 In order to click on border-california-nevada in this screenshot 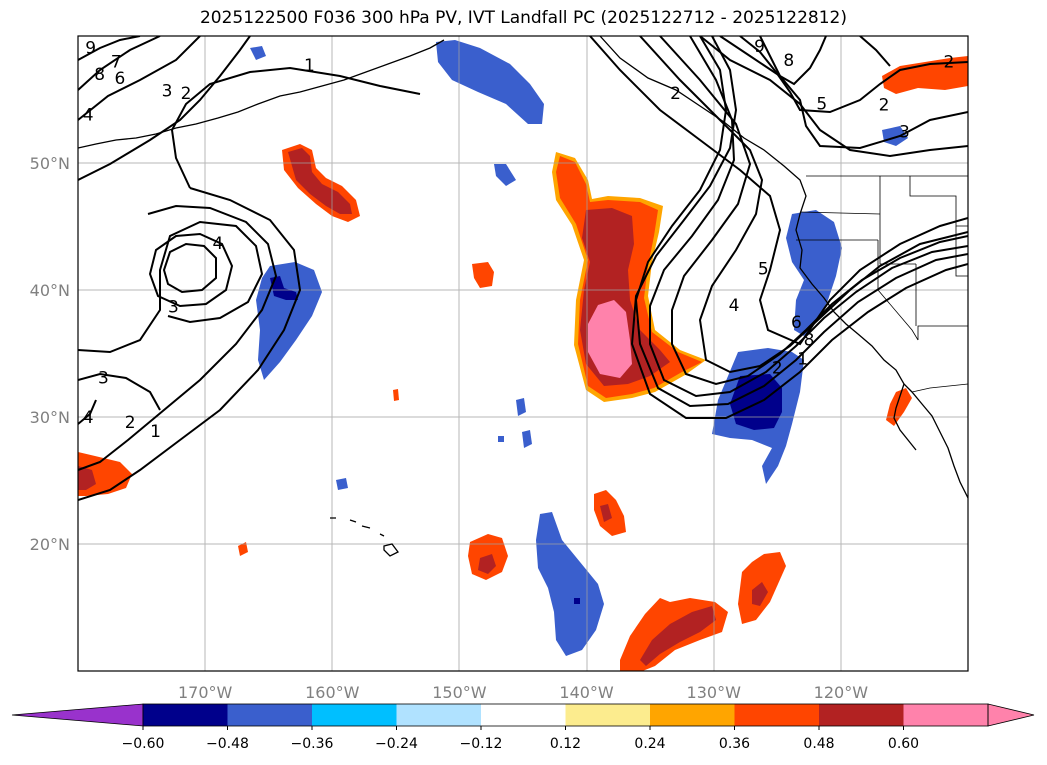, I will do `click(898, 290)`.